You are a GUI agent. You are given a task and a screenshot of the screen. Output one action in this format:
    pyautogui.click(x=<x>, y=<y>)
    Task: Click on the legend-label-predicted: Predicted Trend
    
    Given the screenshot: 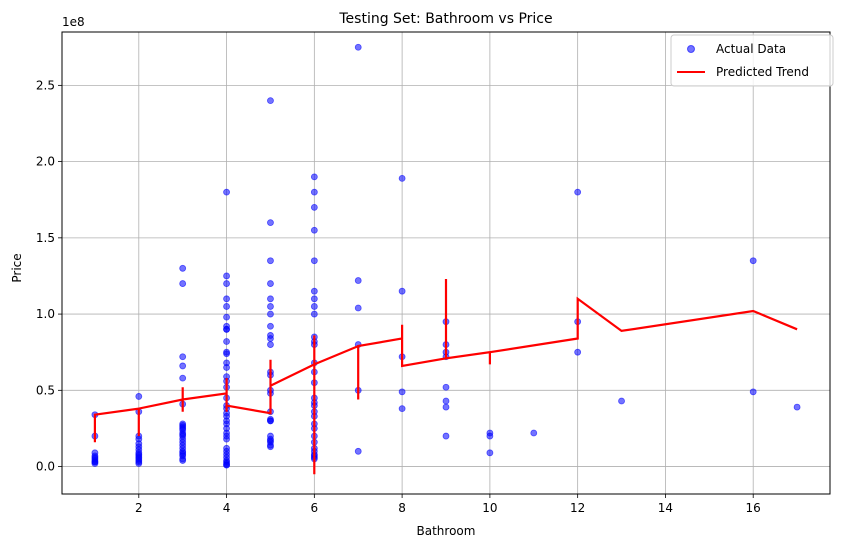 What is the action you would take?
    pyautogui.click(x=762, y=72)
    